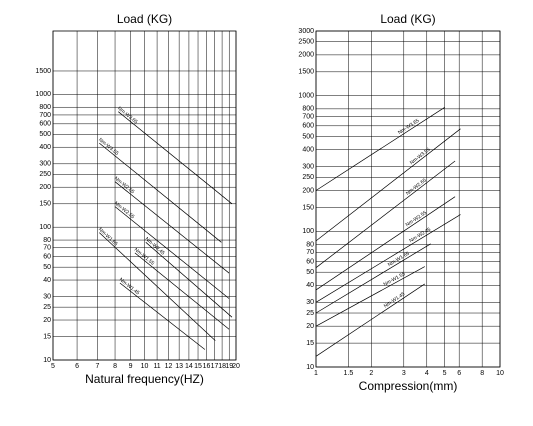  I want to click on x-tick-label: 17, so click(215, 366).